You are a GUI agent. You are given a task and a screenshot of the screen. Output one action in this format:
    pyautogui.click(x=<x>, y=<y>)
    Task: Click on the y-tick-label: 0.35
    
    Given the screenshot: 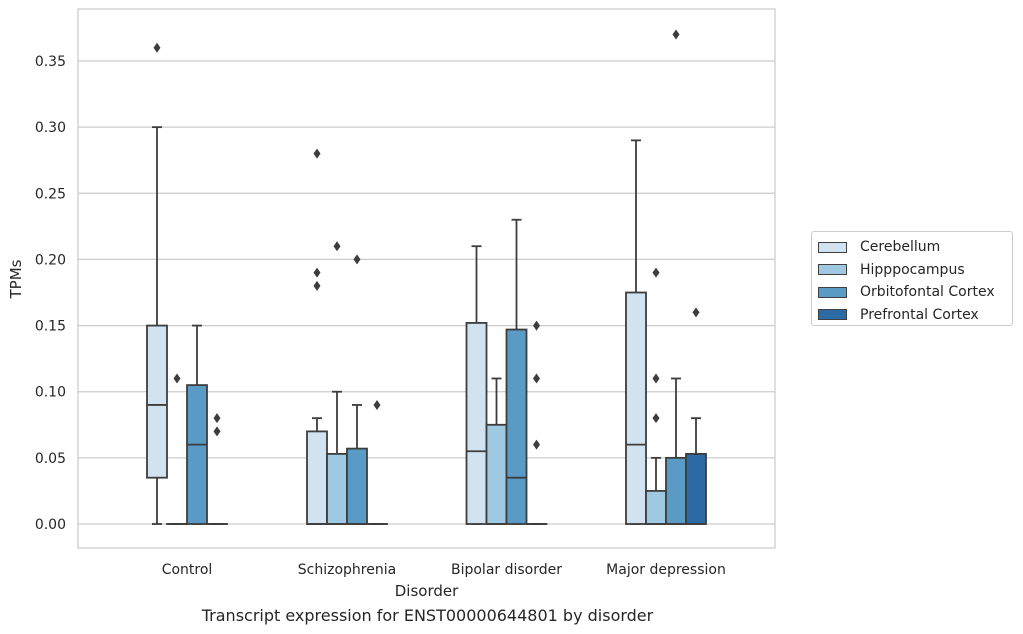 What is the action you would take?
    pyautogui.click(x=50, y=62)
    